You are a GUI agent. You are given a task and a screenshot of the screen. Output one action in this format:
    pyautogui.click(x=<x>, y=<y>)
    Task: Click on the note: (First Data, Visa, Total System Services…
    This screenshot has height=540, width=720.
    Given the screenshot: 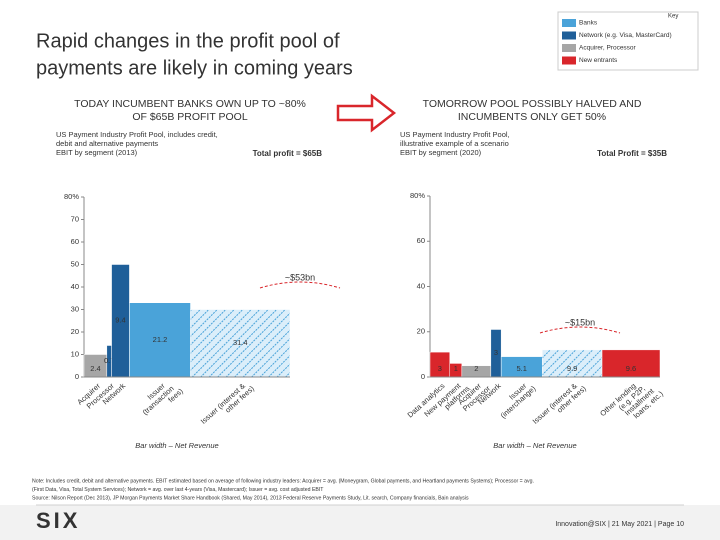 What is the action you would take?
    pyautogui.click(x=178, y=490)
    